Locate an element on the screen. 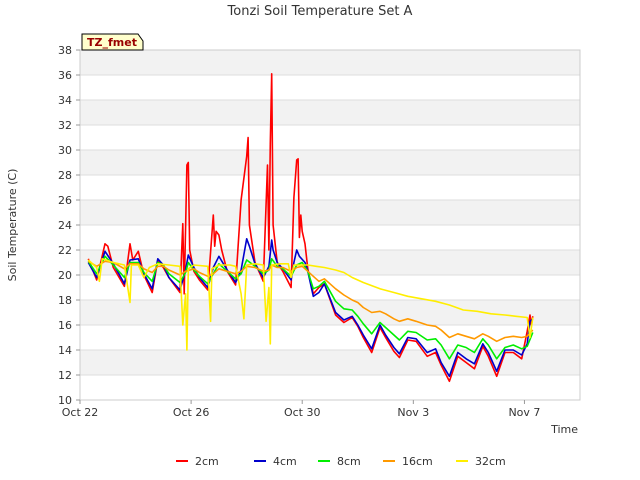 Image resolution: width=640 pixels, height=480 pixels. x-axis: Oct 22 Oct 26 Oct 30 Nov 3 Nov 7 is located at coordinates (301, 409).